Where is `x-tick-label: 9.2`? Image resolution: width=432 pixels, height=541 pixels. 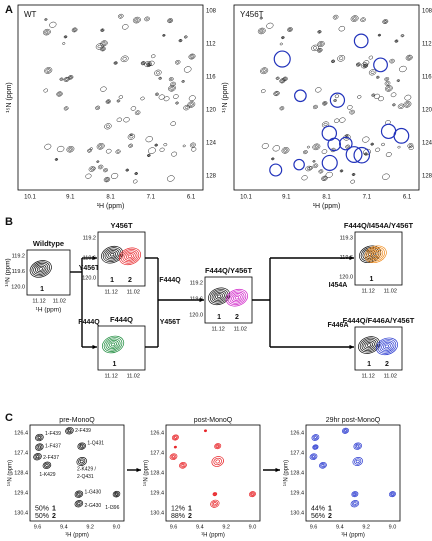 x-tick-label: 9.2 is located at coordinates (226, 527).